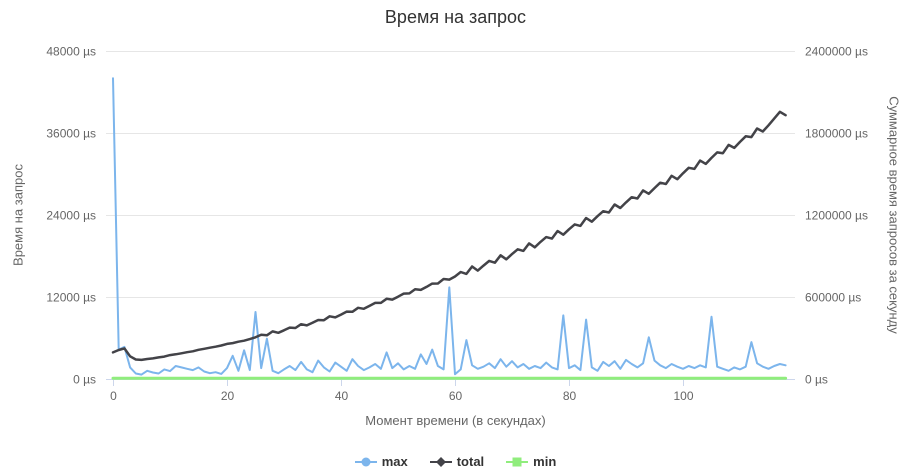 The image size is (911, 473). Describe the element at coordinates (71, 134) in the screenshot. I see `y-axis-left-tick-label: 36000 µs` at that location.